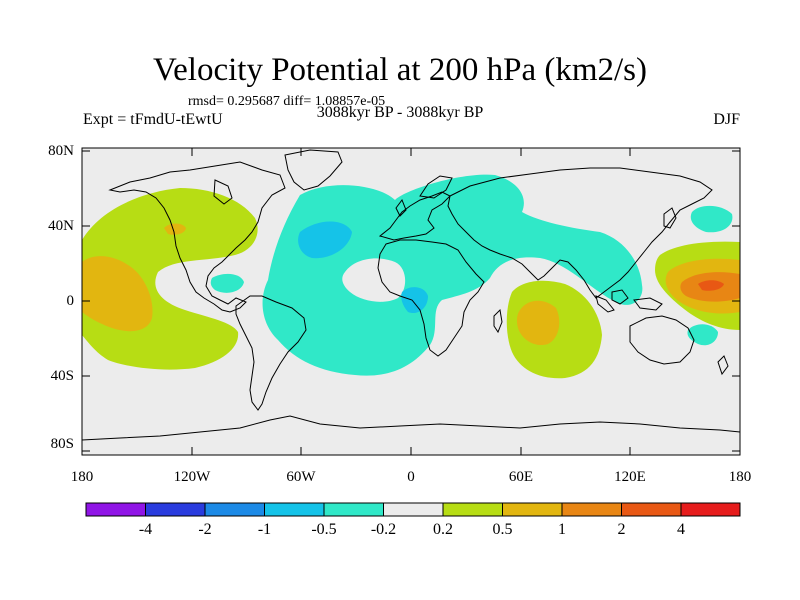 This screenshot has width=800, height=600. I want to click on season-label: DJF, so click(726, 119).